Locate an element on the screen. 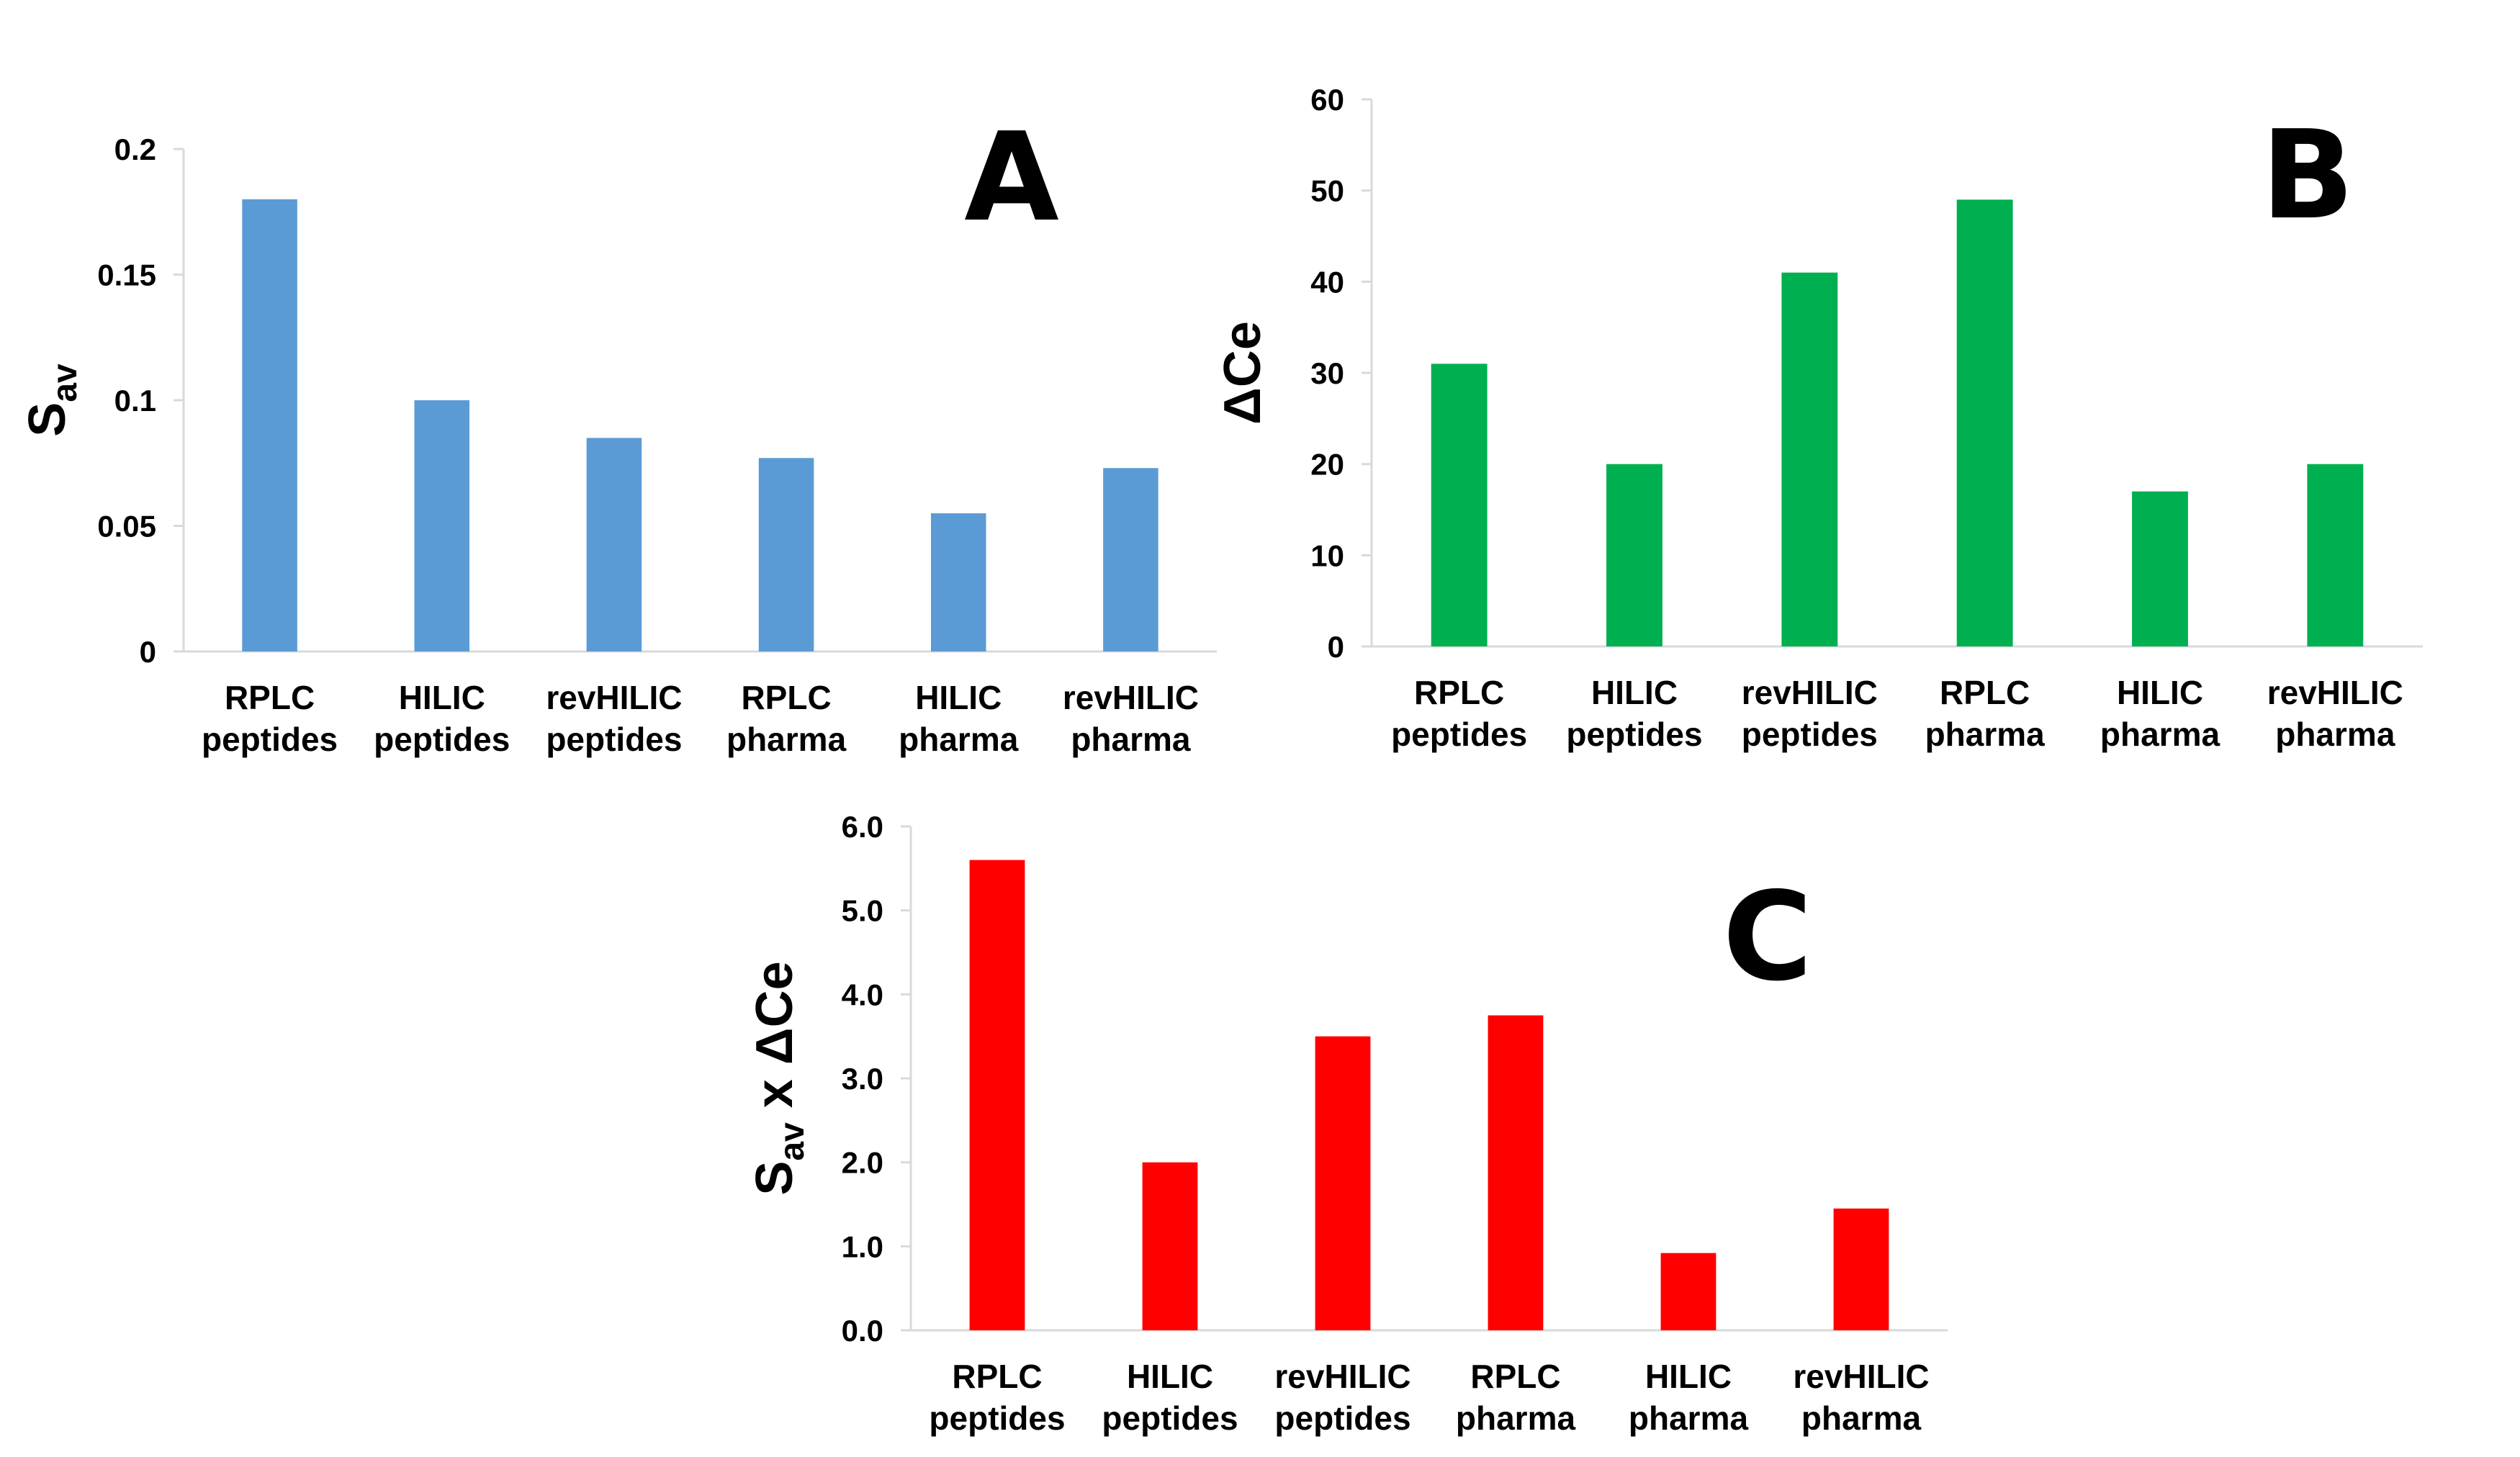 The height and width of the screenshot is (1457, 2520). y-tick-label: 0.15 is located at coordinates (126, 275).